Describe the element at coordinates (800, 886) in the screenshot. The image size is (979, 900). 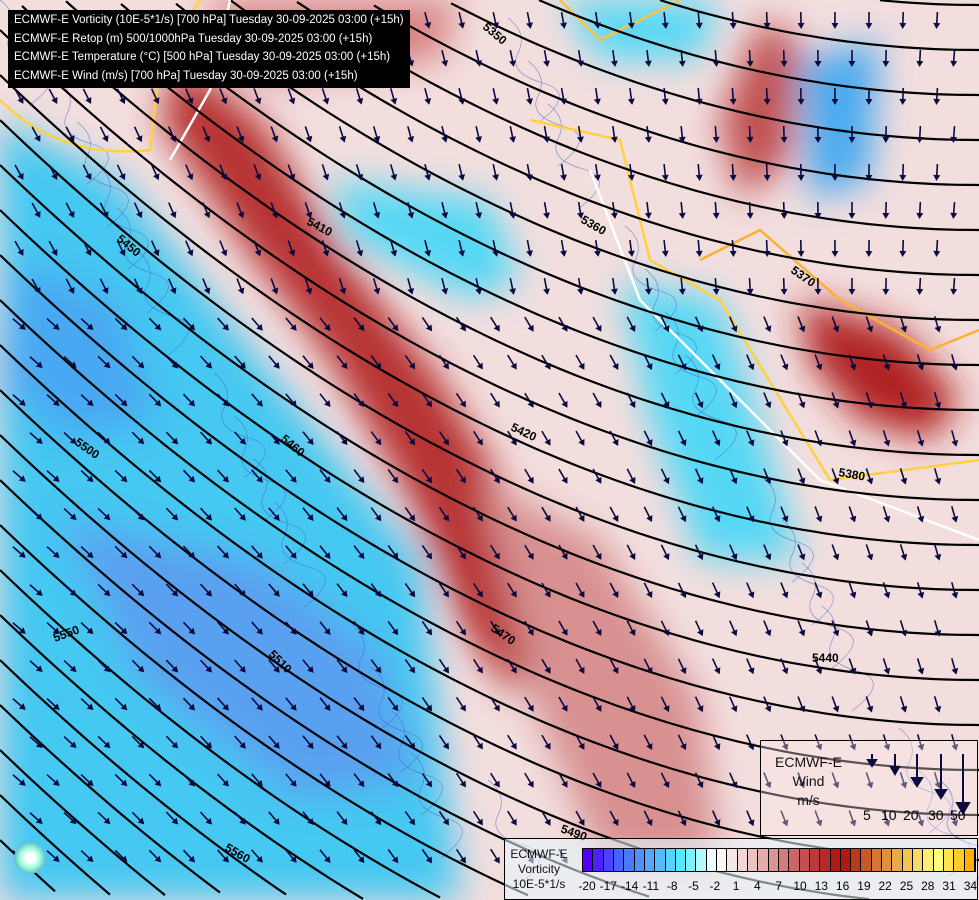
I see `colorbar-tick-label: 10` at that location.